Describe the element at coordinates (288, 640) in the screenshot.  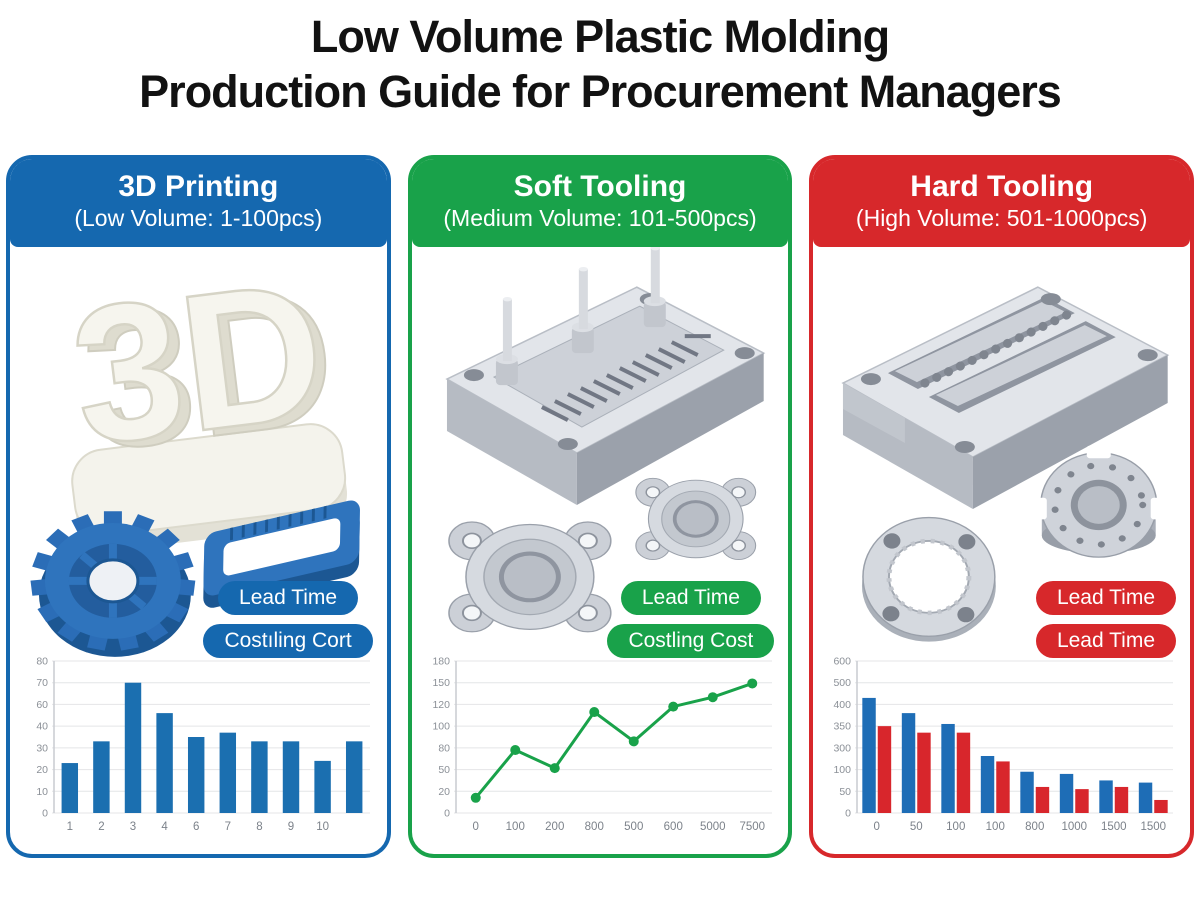
I see `costing-badge: Costıling Cort` at that location.